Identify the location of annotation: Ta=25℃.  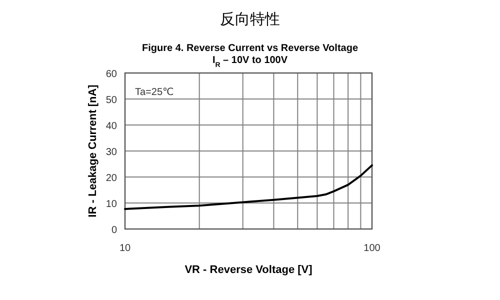
(154, 92).